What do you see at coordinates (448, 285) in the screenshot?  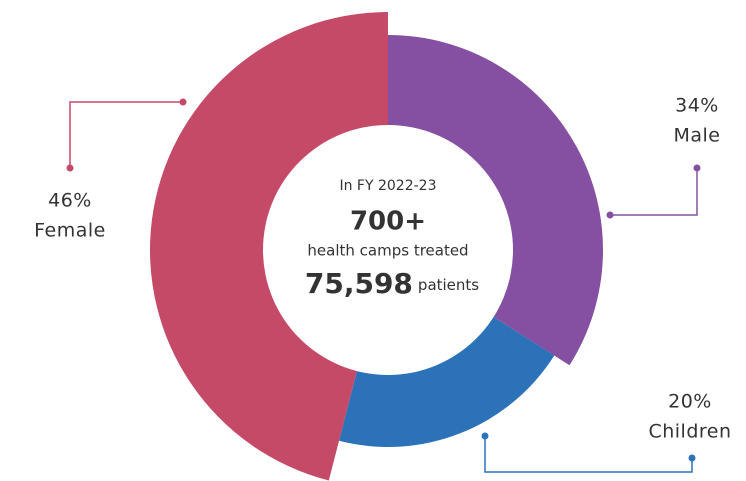 I see `center-caption: patients` at bounding box center [448, 285].